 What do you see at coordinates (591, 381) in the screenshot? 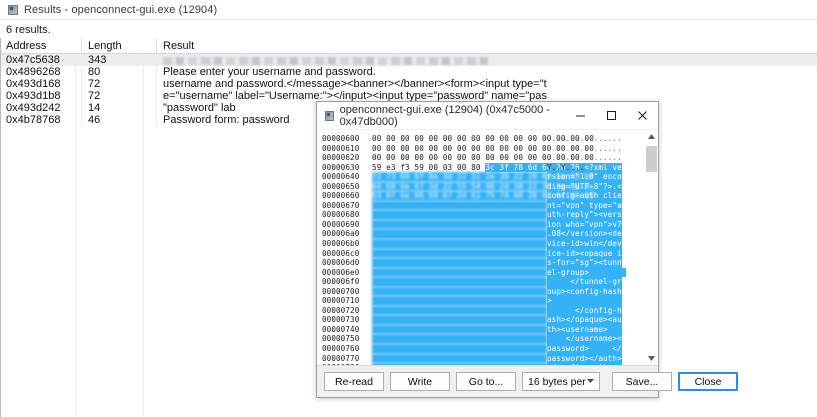
I see `chevron-down-icon` at bounding box center [591, 381].